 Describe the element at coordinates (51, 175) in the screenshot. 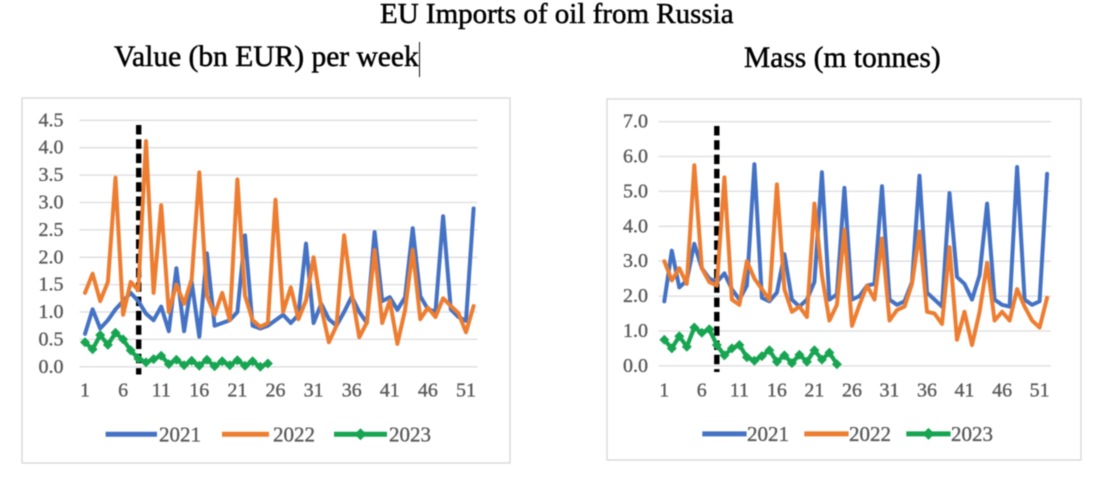

I see `svg-text: 3.5` at that location.